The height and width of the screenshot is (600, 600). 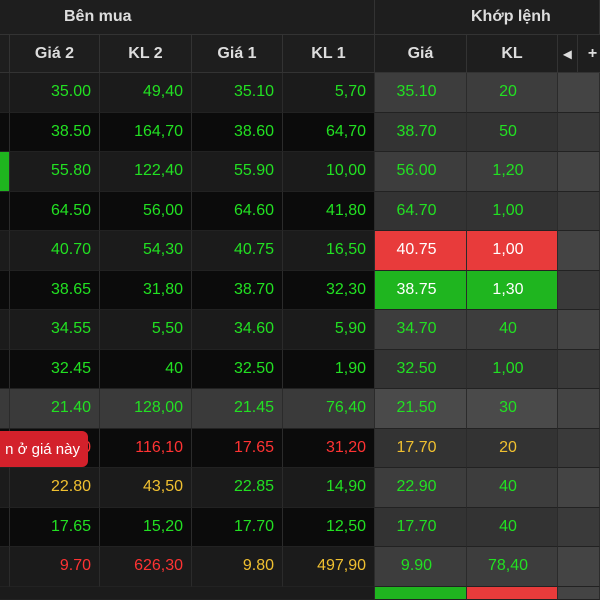 I want to click on cell: 9.90, so click(x=421, y=567).